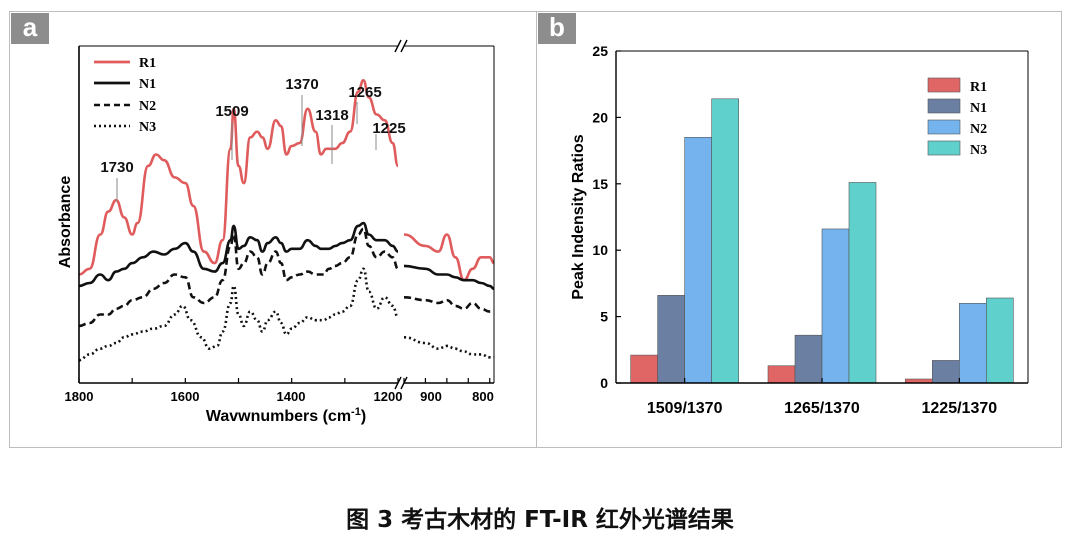  Describe the element at coordinates (557, 28) in the screenshot. I see `panel-b-label: b` at that location.